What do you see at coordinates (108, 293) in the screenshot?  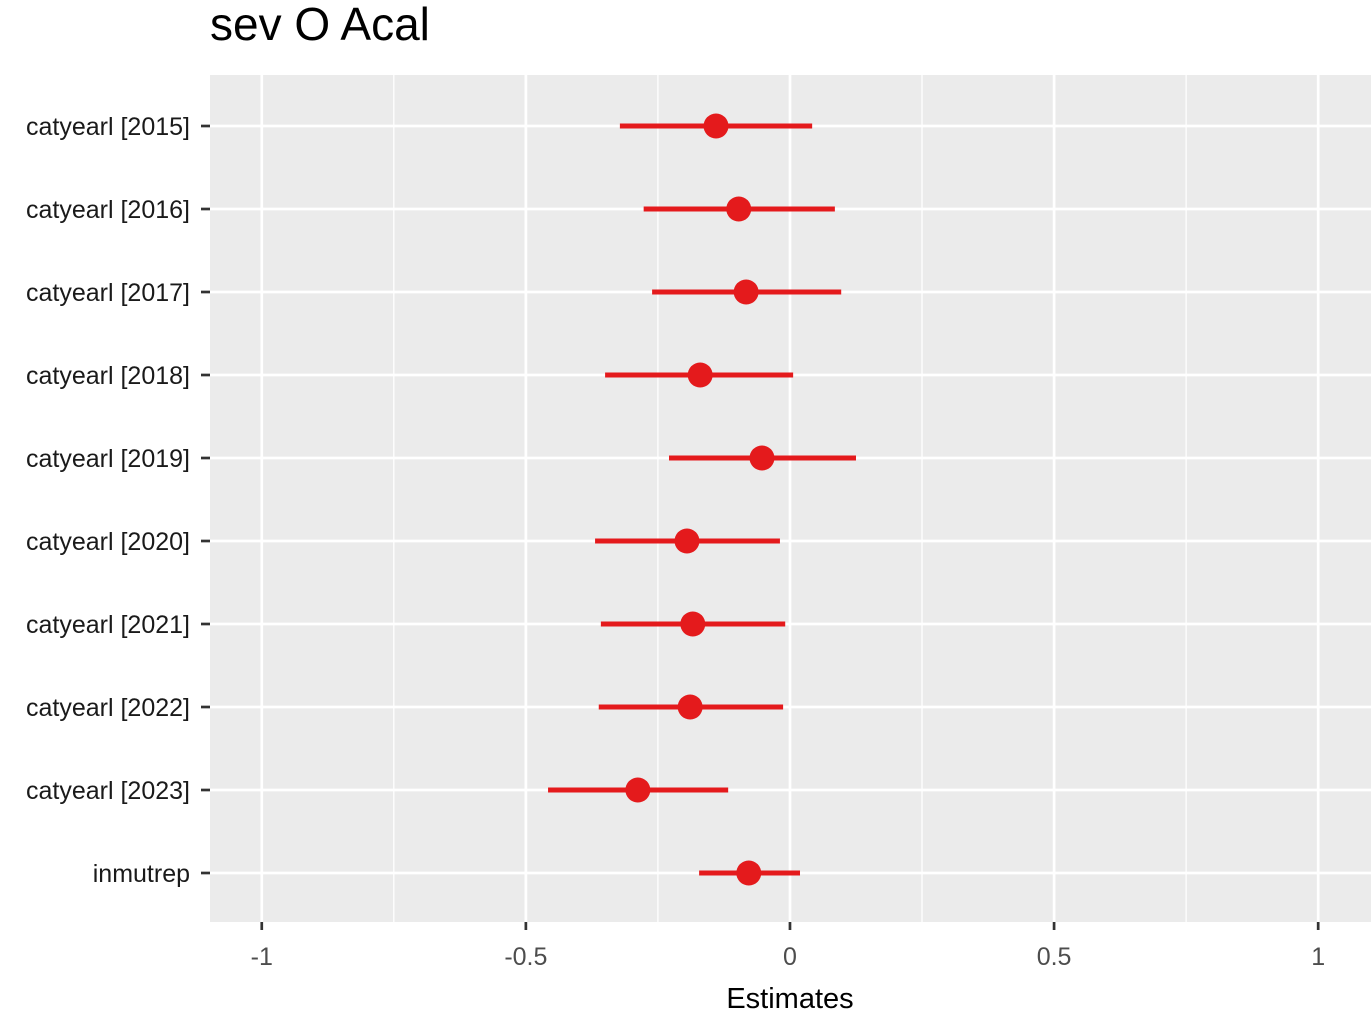 I see `y-tick-label: catyearl [2017]` at bounding box center [108, 293].